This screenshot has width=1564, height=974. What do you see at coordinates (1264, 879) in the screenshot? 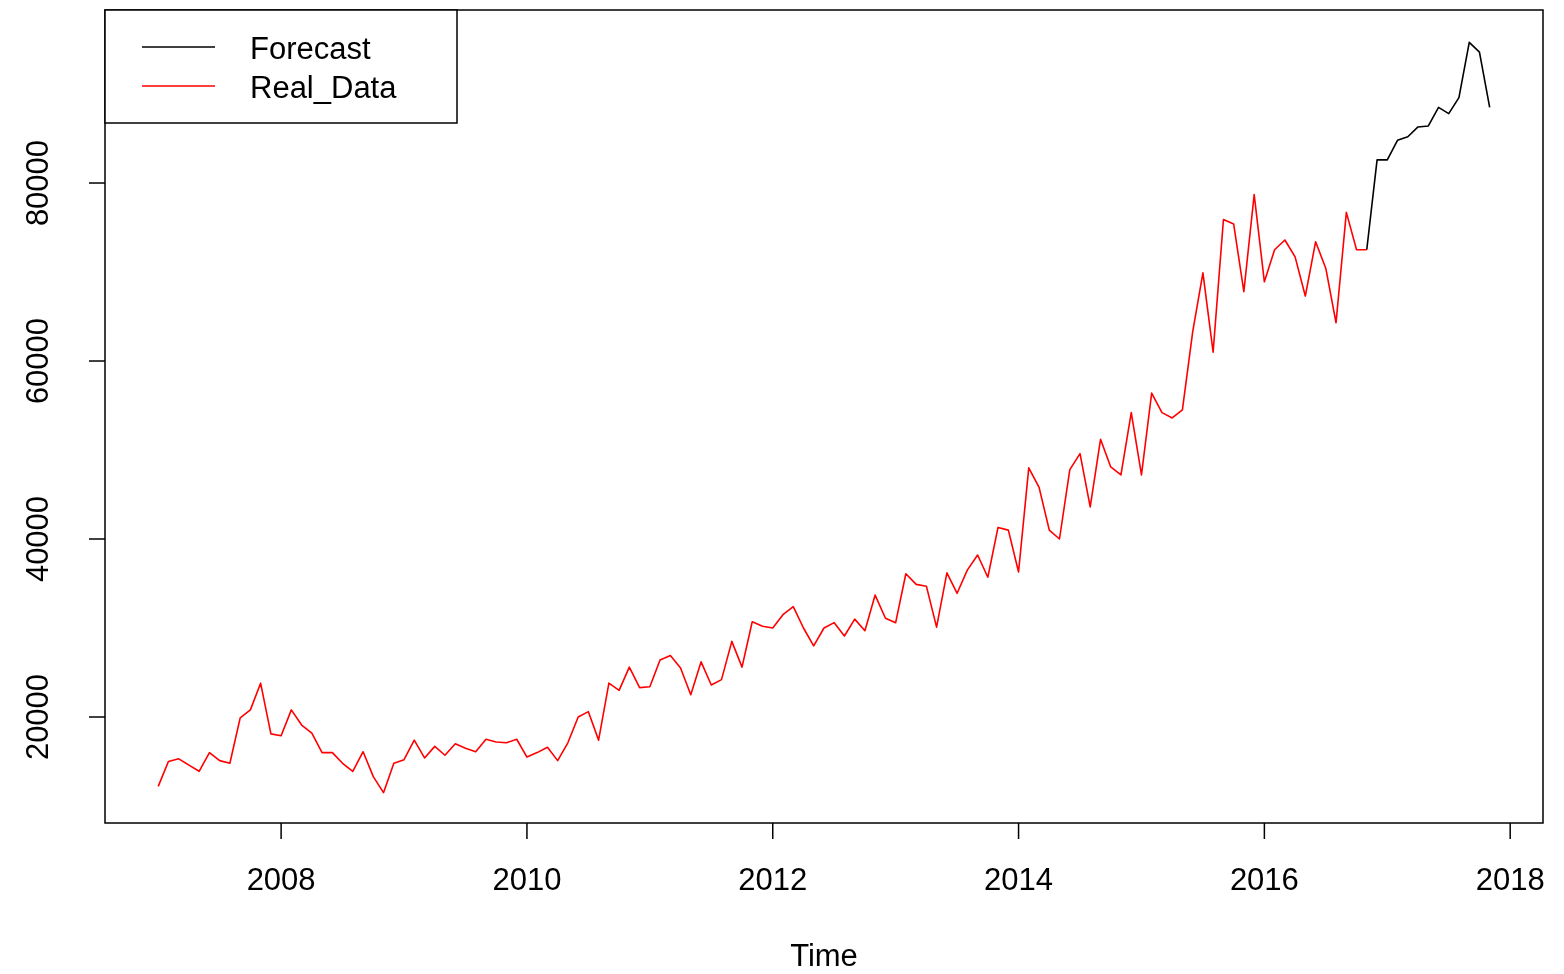
I see `x-tick-label: 2016` at bounding box center [1264, 879].